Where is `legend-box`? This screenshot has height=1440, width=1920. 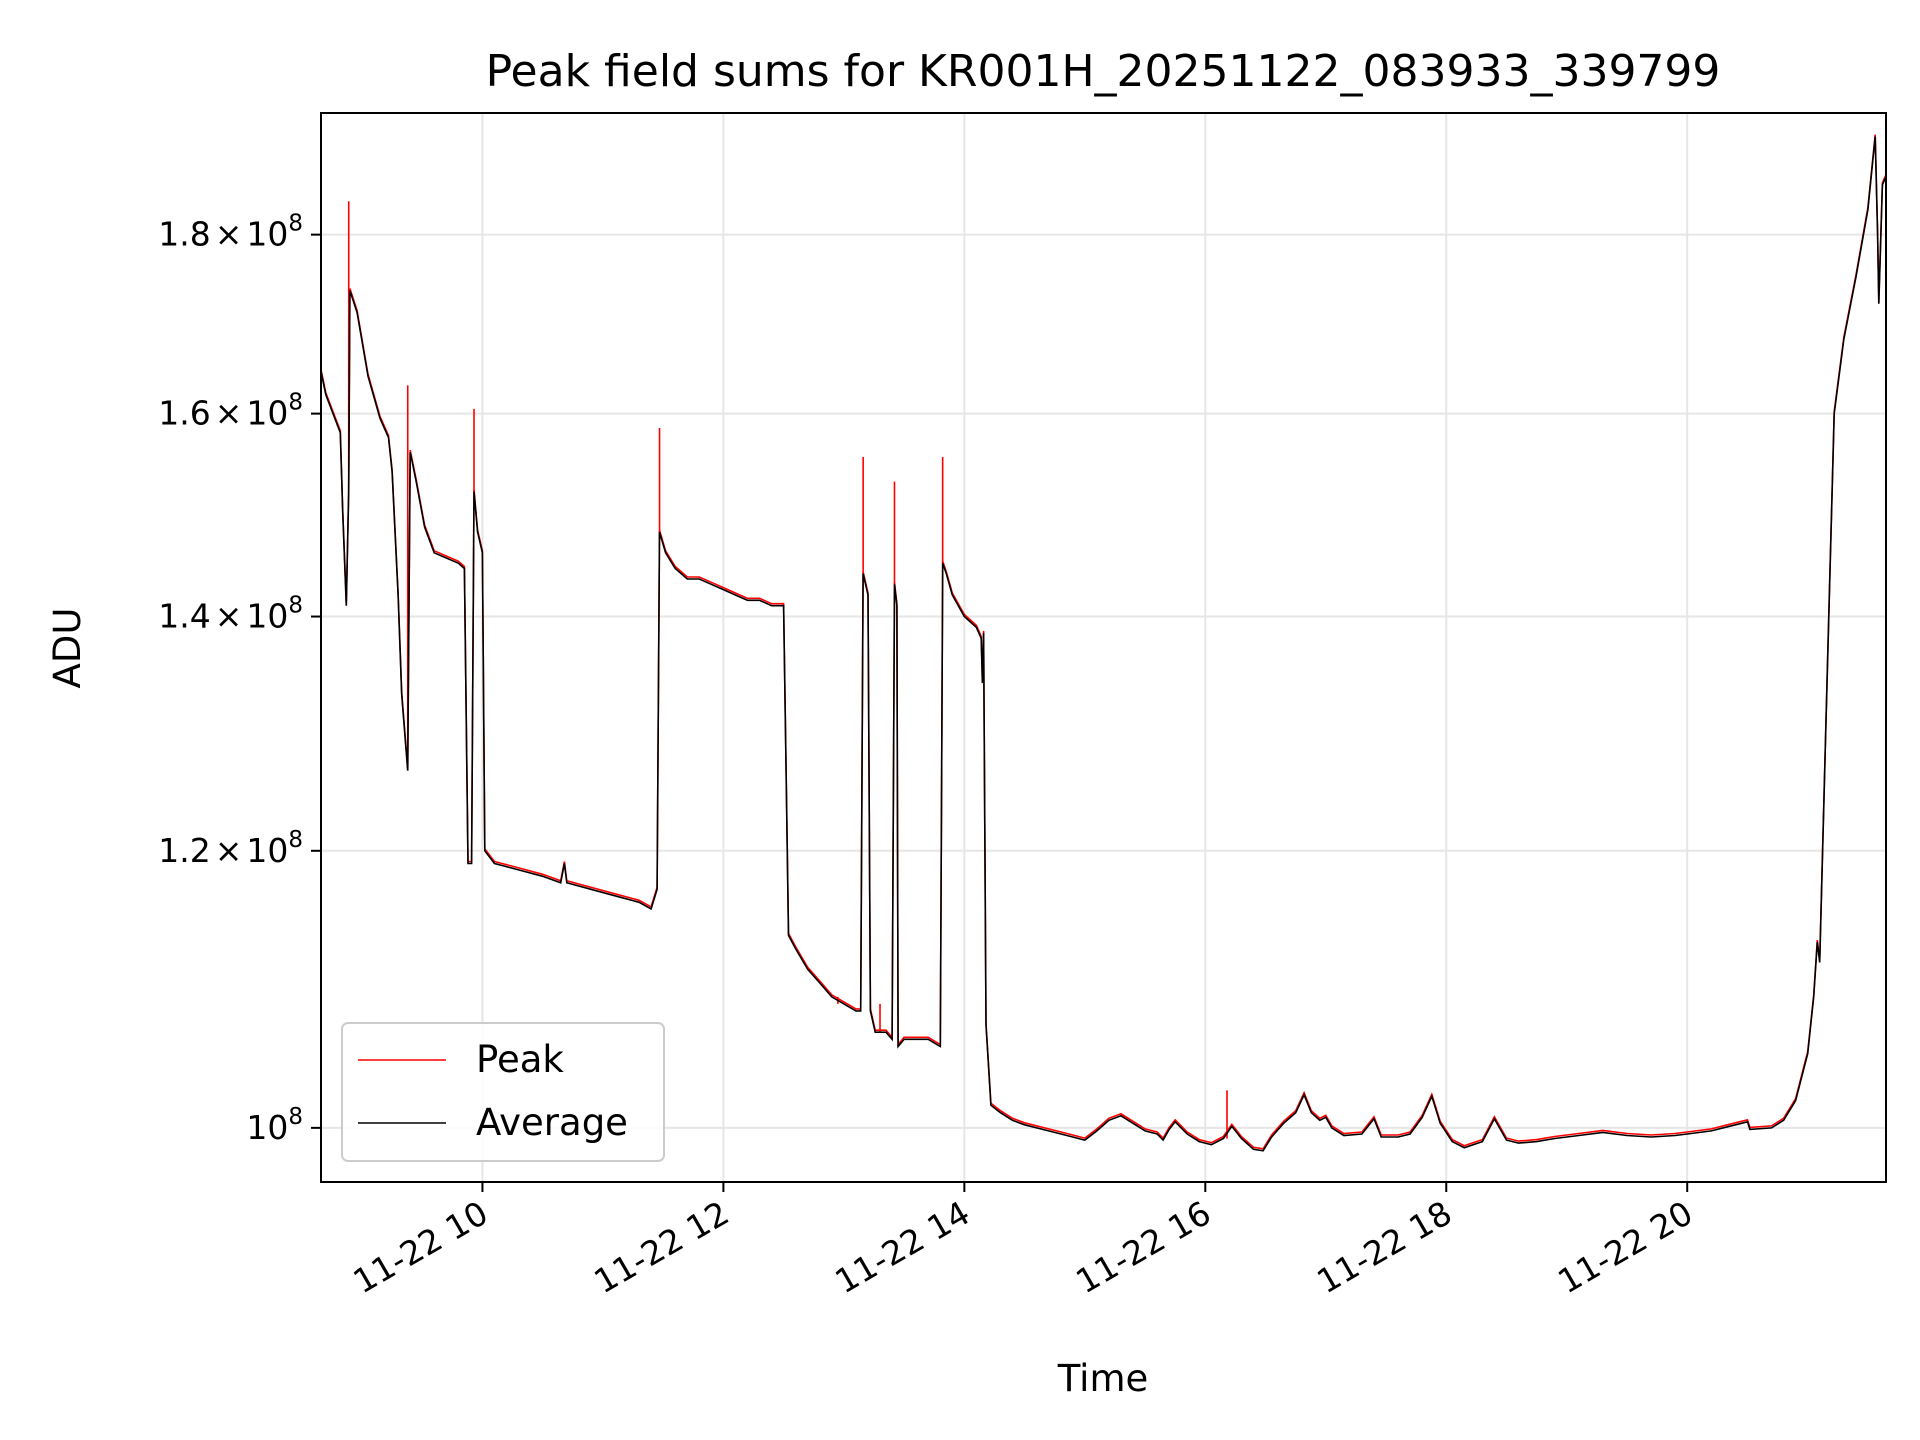
legend-box is located at coordinates (503, 1092).